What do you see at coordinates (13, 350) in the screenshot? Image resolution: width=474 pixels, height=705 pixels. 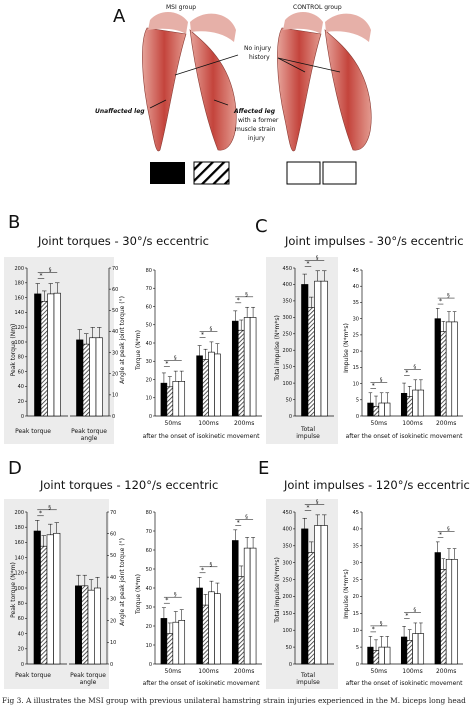 I see `ylabel-b-left: Peak torque (Nm)` at bounding box center [13, 350].